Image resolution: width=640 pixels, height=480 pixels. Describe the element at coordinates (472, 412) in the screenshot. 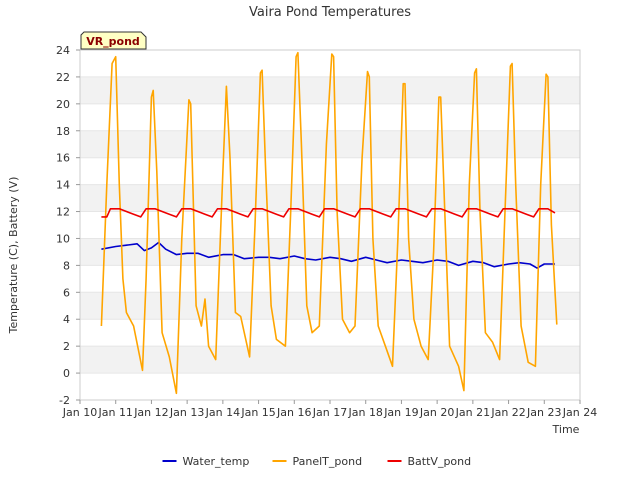

I see `x-tick-label: Jan 21` at that location.